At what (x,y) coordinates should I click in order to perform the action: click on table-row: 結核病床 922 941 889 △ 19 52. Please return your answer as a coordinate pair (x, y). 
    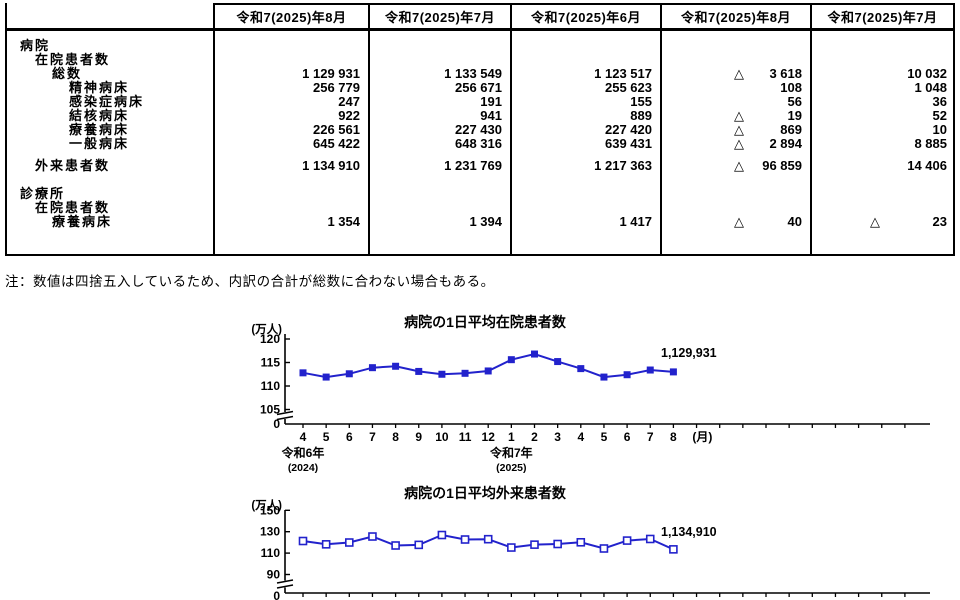
    Looking at the image, I should click on (480, 116).